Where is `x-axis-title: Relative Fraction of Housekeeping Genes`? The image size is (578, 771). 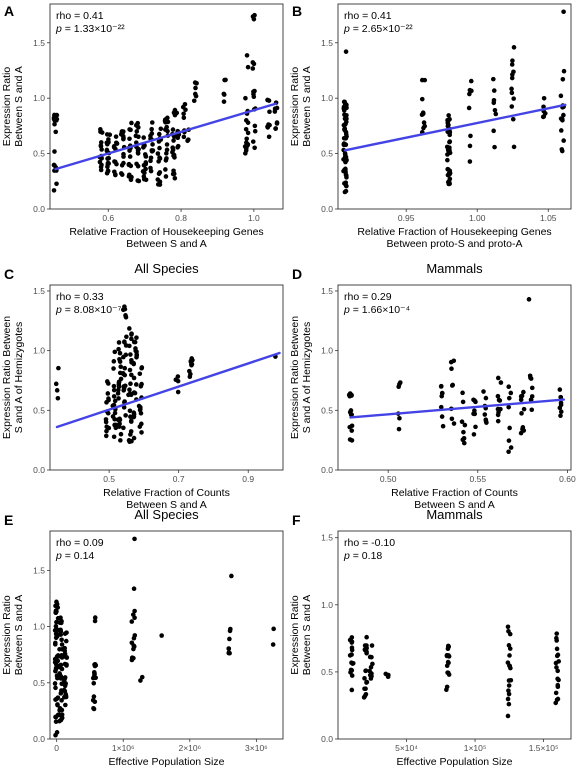
x-axis-title: Relative Fraction of Housekeeping Genes is located at coordinates (166, 232).